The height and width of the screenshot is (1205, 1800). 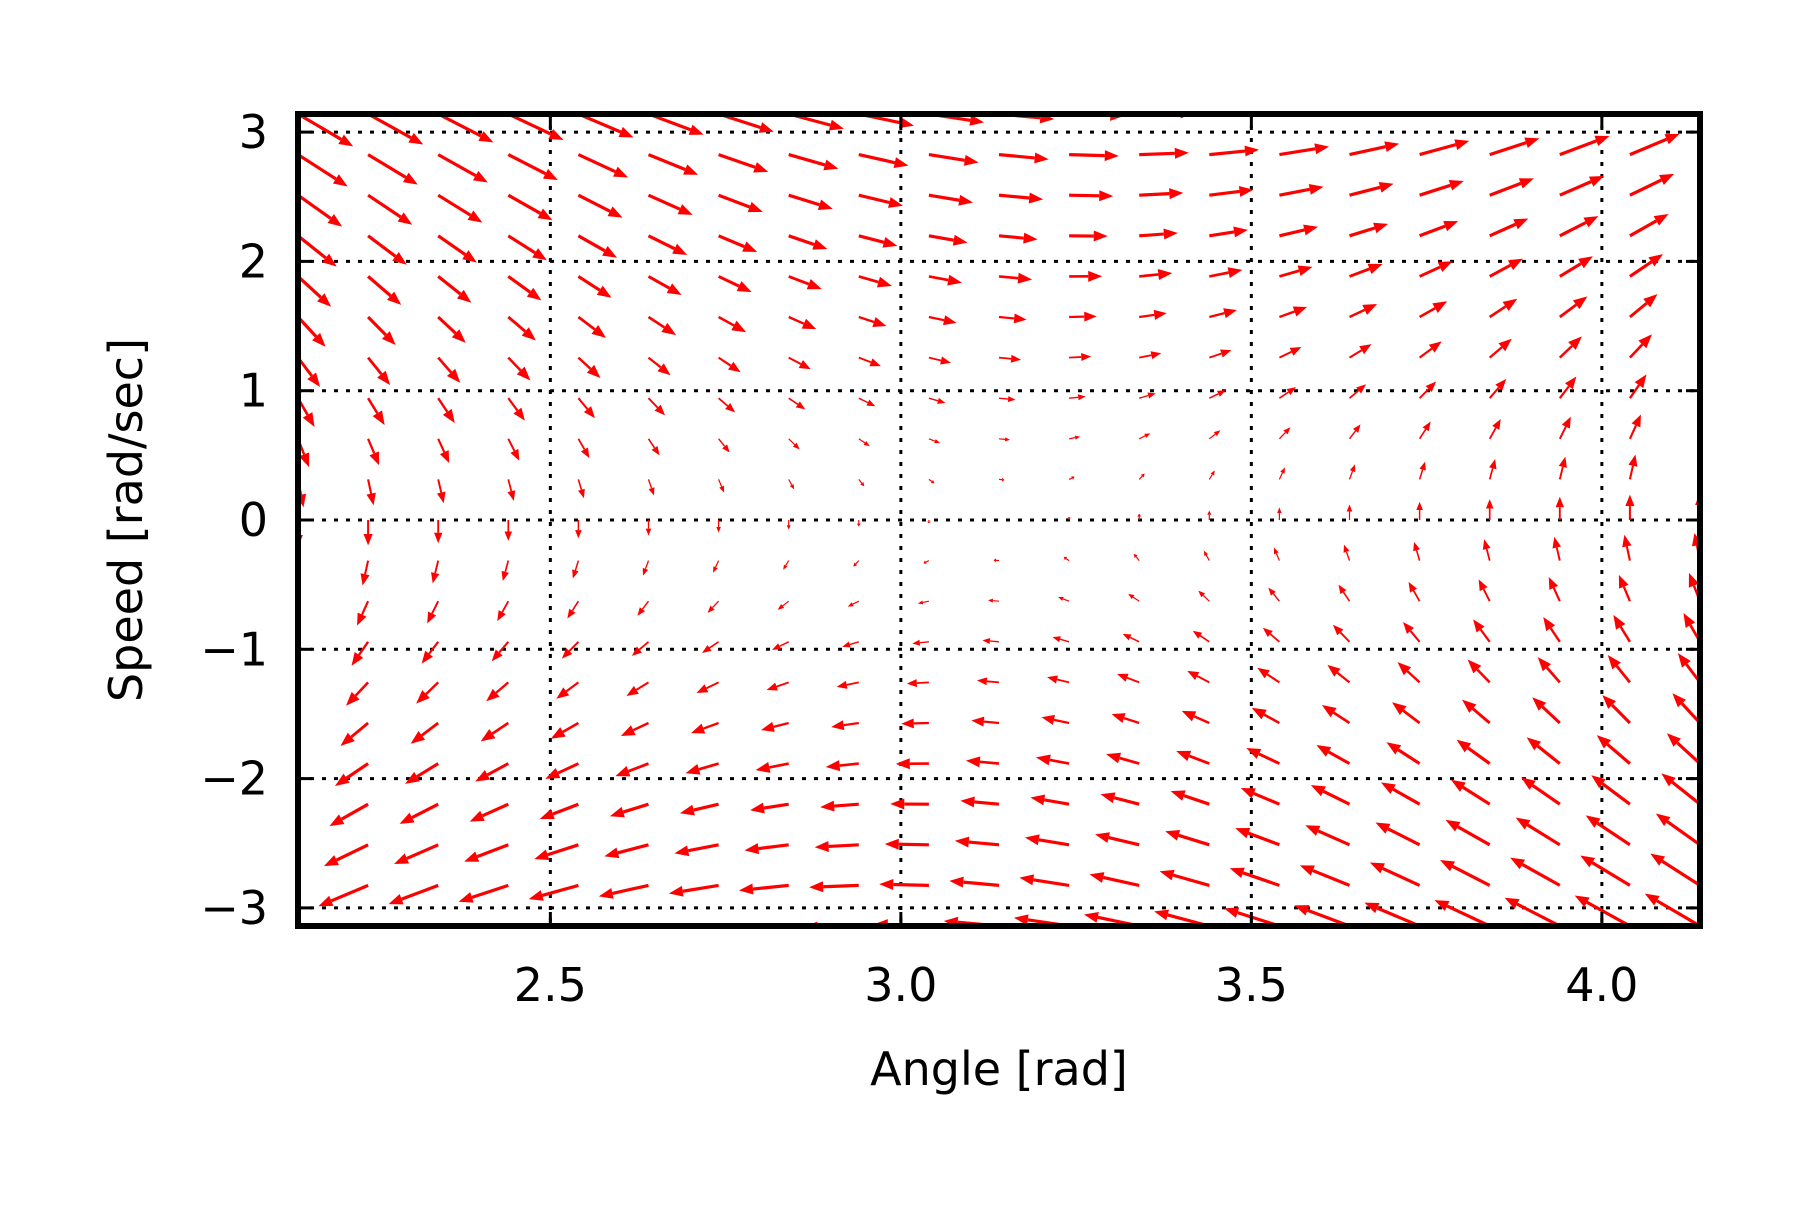 What do you see at coordinates (253, 520) in the screenshot?
I see `y-tick-label-3: 0` at bounding box center [253, 520].